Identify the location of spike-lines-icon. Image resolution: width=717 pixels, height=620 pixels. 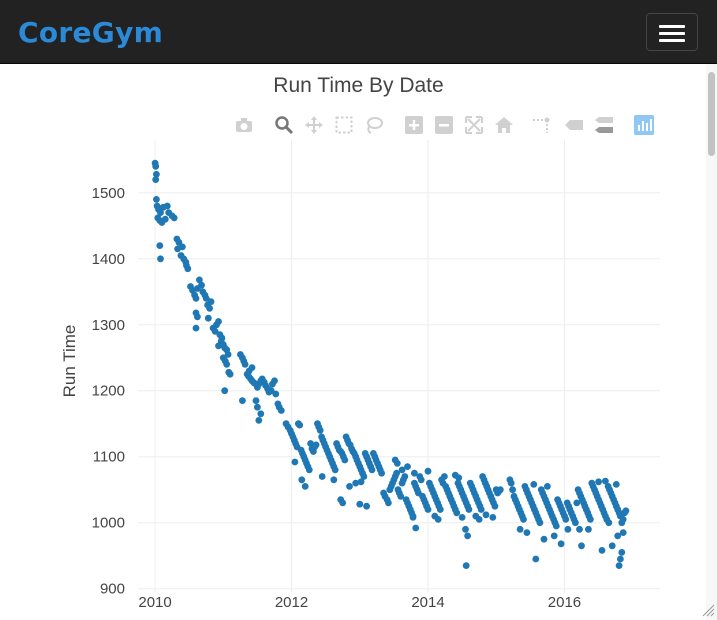
(542, 125).